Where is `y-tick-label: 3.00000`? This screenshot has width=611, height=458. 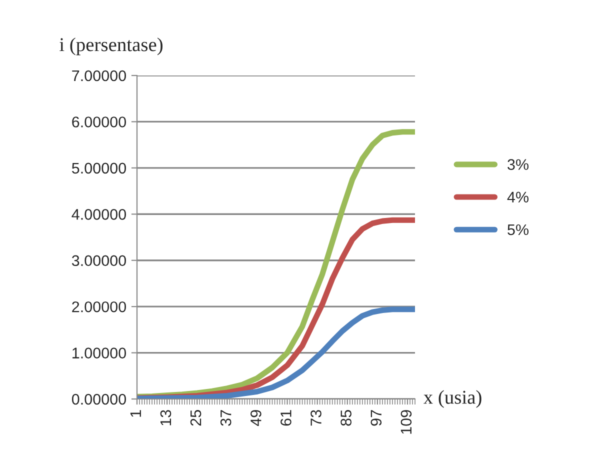
y-tick-label: 3.00000 is located at coordinates (99, 260).